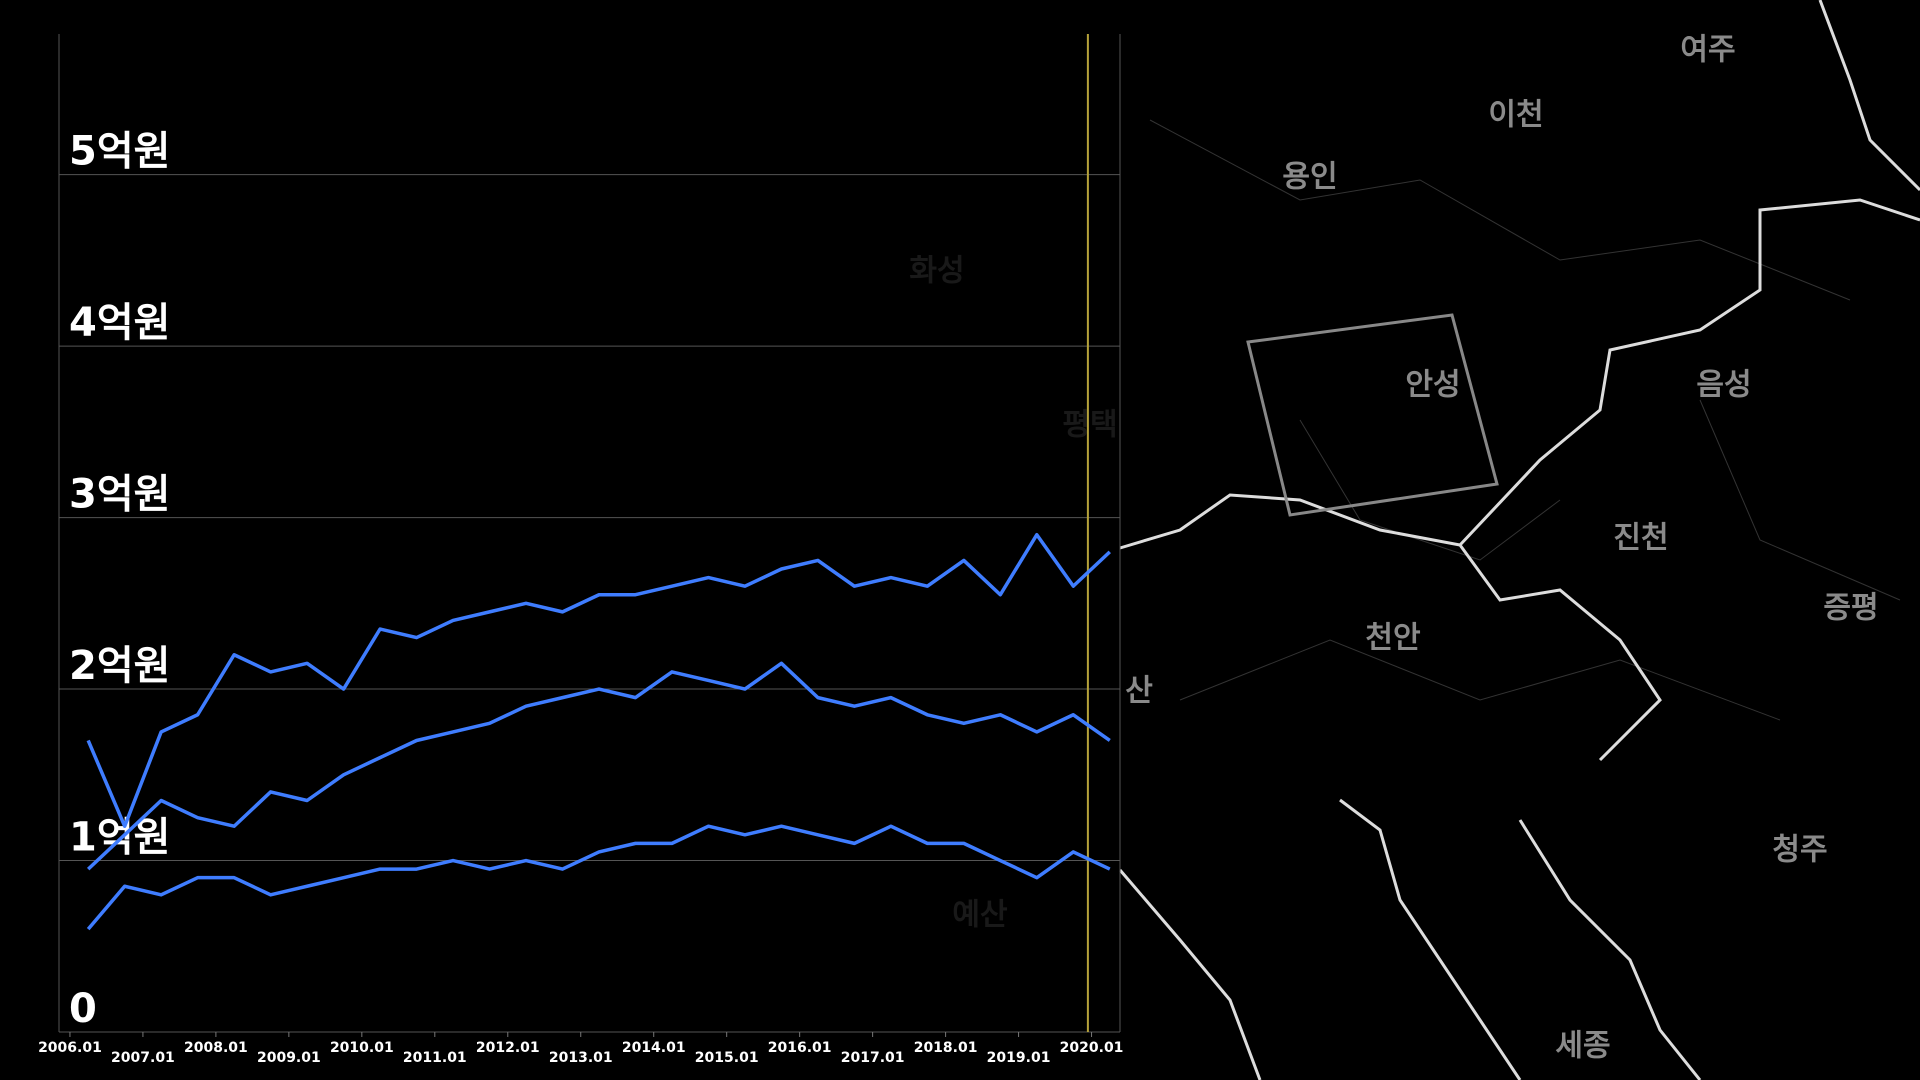  What do you see at coordinates (946, 1048) in the screenshot?
I see `x-tick-label: 2018.01` at bounding box center [946, 1048].